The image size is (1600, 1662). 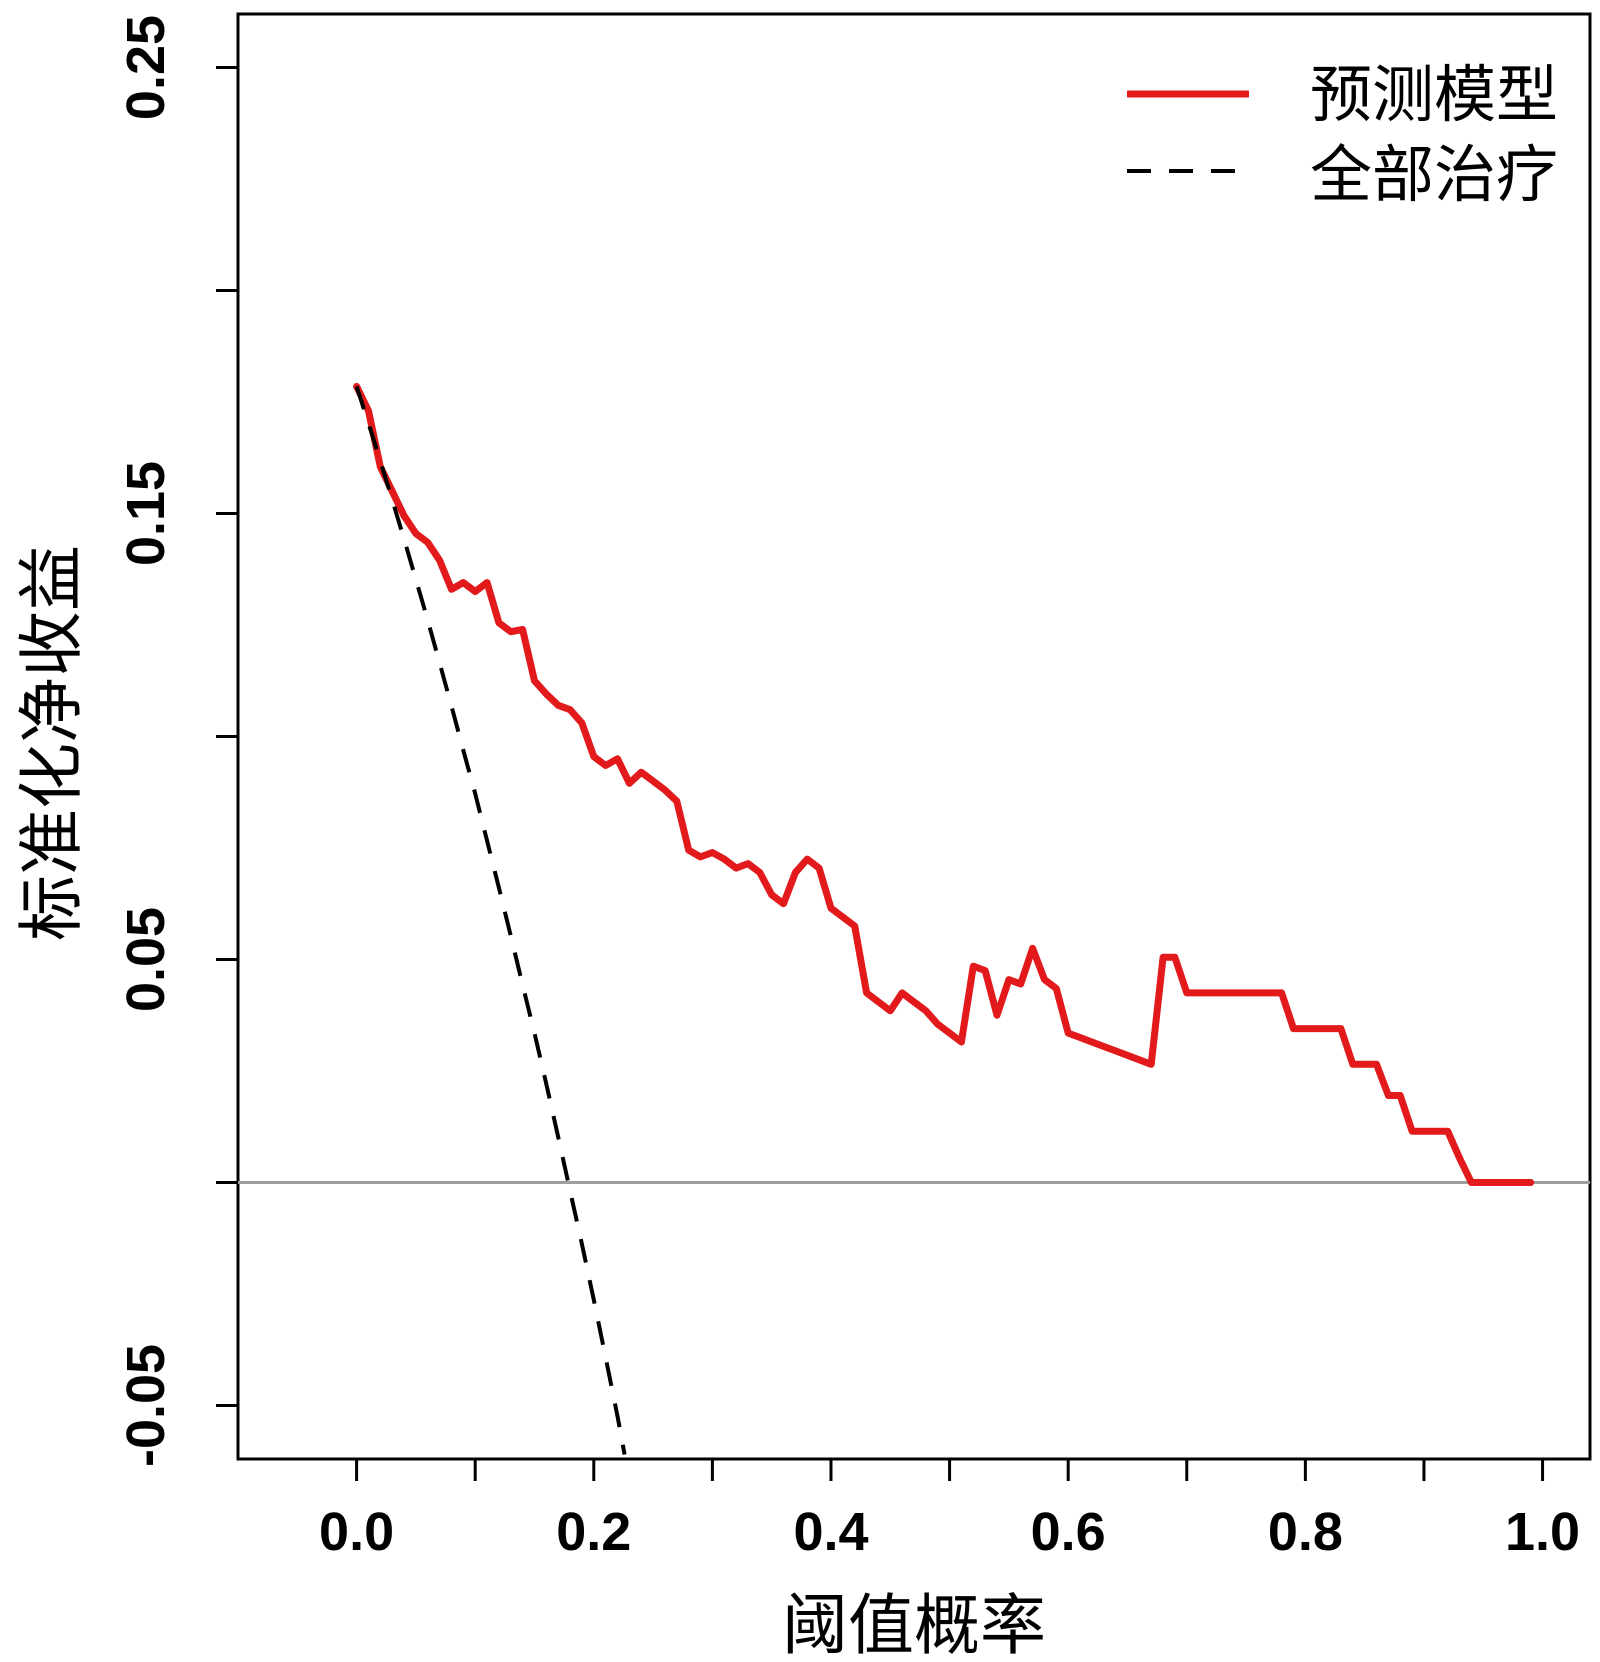 I want to click on x-tick-label: 0.8, so click(x=1305, y=1532).